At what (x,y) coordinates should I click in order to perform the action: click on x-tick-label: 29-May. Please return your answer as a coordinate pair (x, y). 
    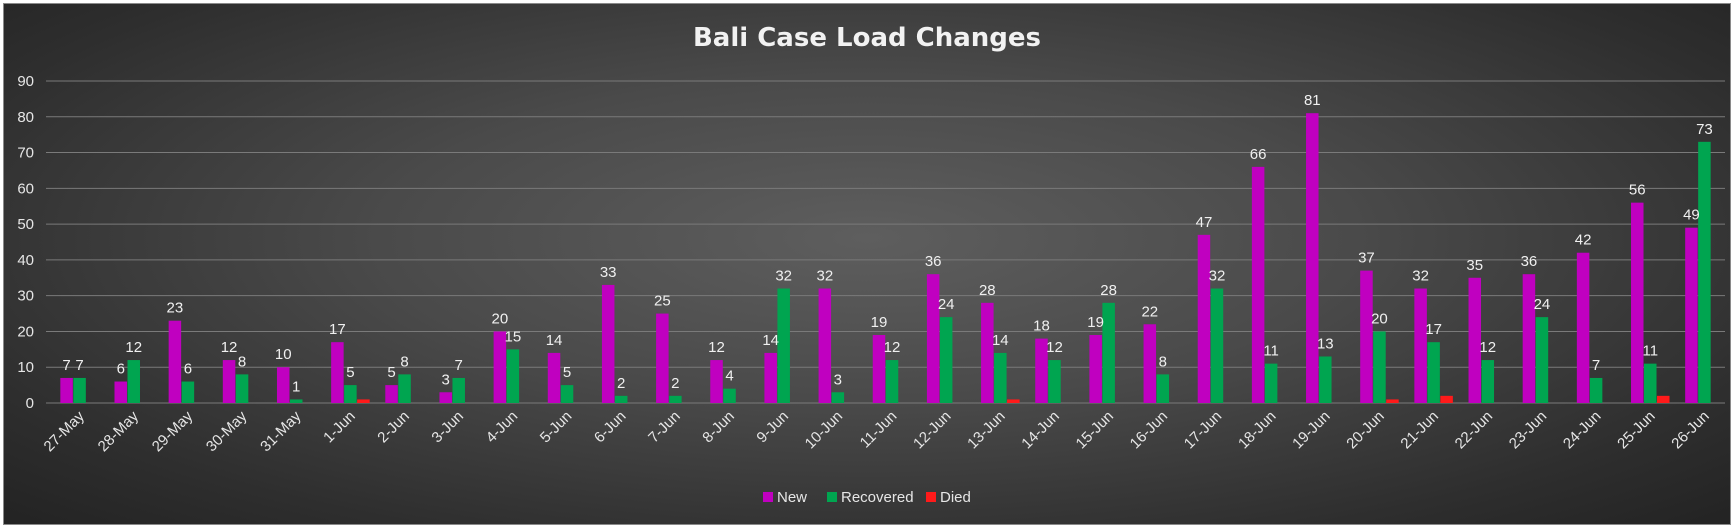
    Looking at the image, I should click on (173, 431).